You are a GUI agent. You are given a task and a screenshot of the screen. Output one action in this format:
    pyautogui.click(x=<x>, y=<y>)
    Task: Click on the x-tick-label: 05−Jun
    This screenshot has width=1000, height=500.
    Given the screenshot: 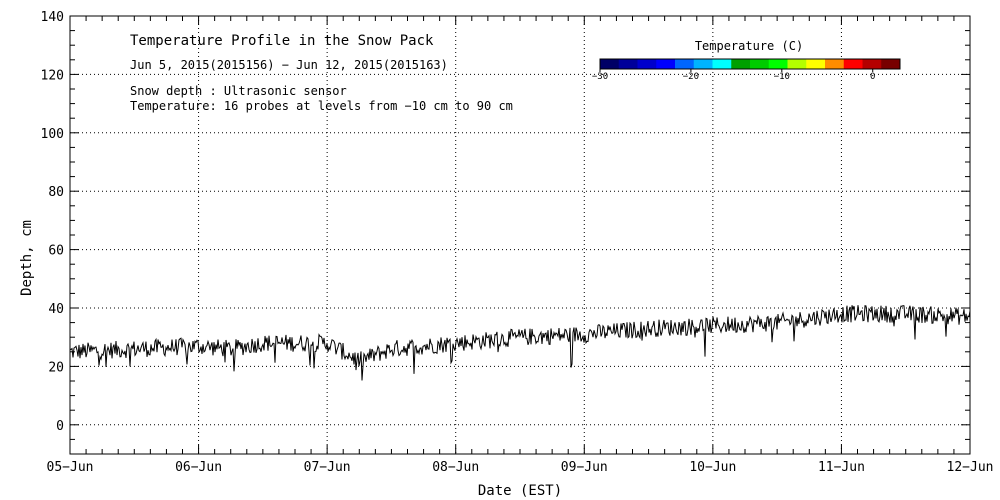 What is the action you would take?
    pyautogui.click(x=70, y=467)
    